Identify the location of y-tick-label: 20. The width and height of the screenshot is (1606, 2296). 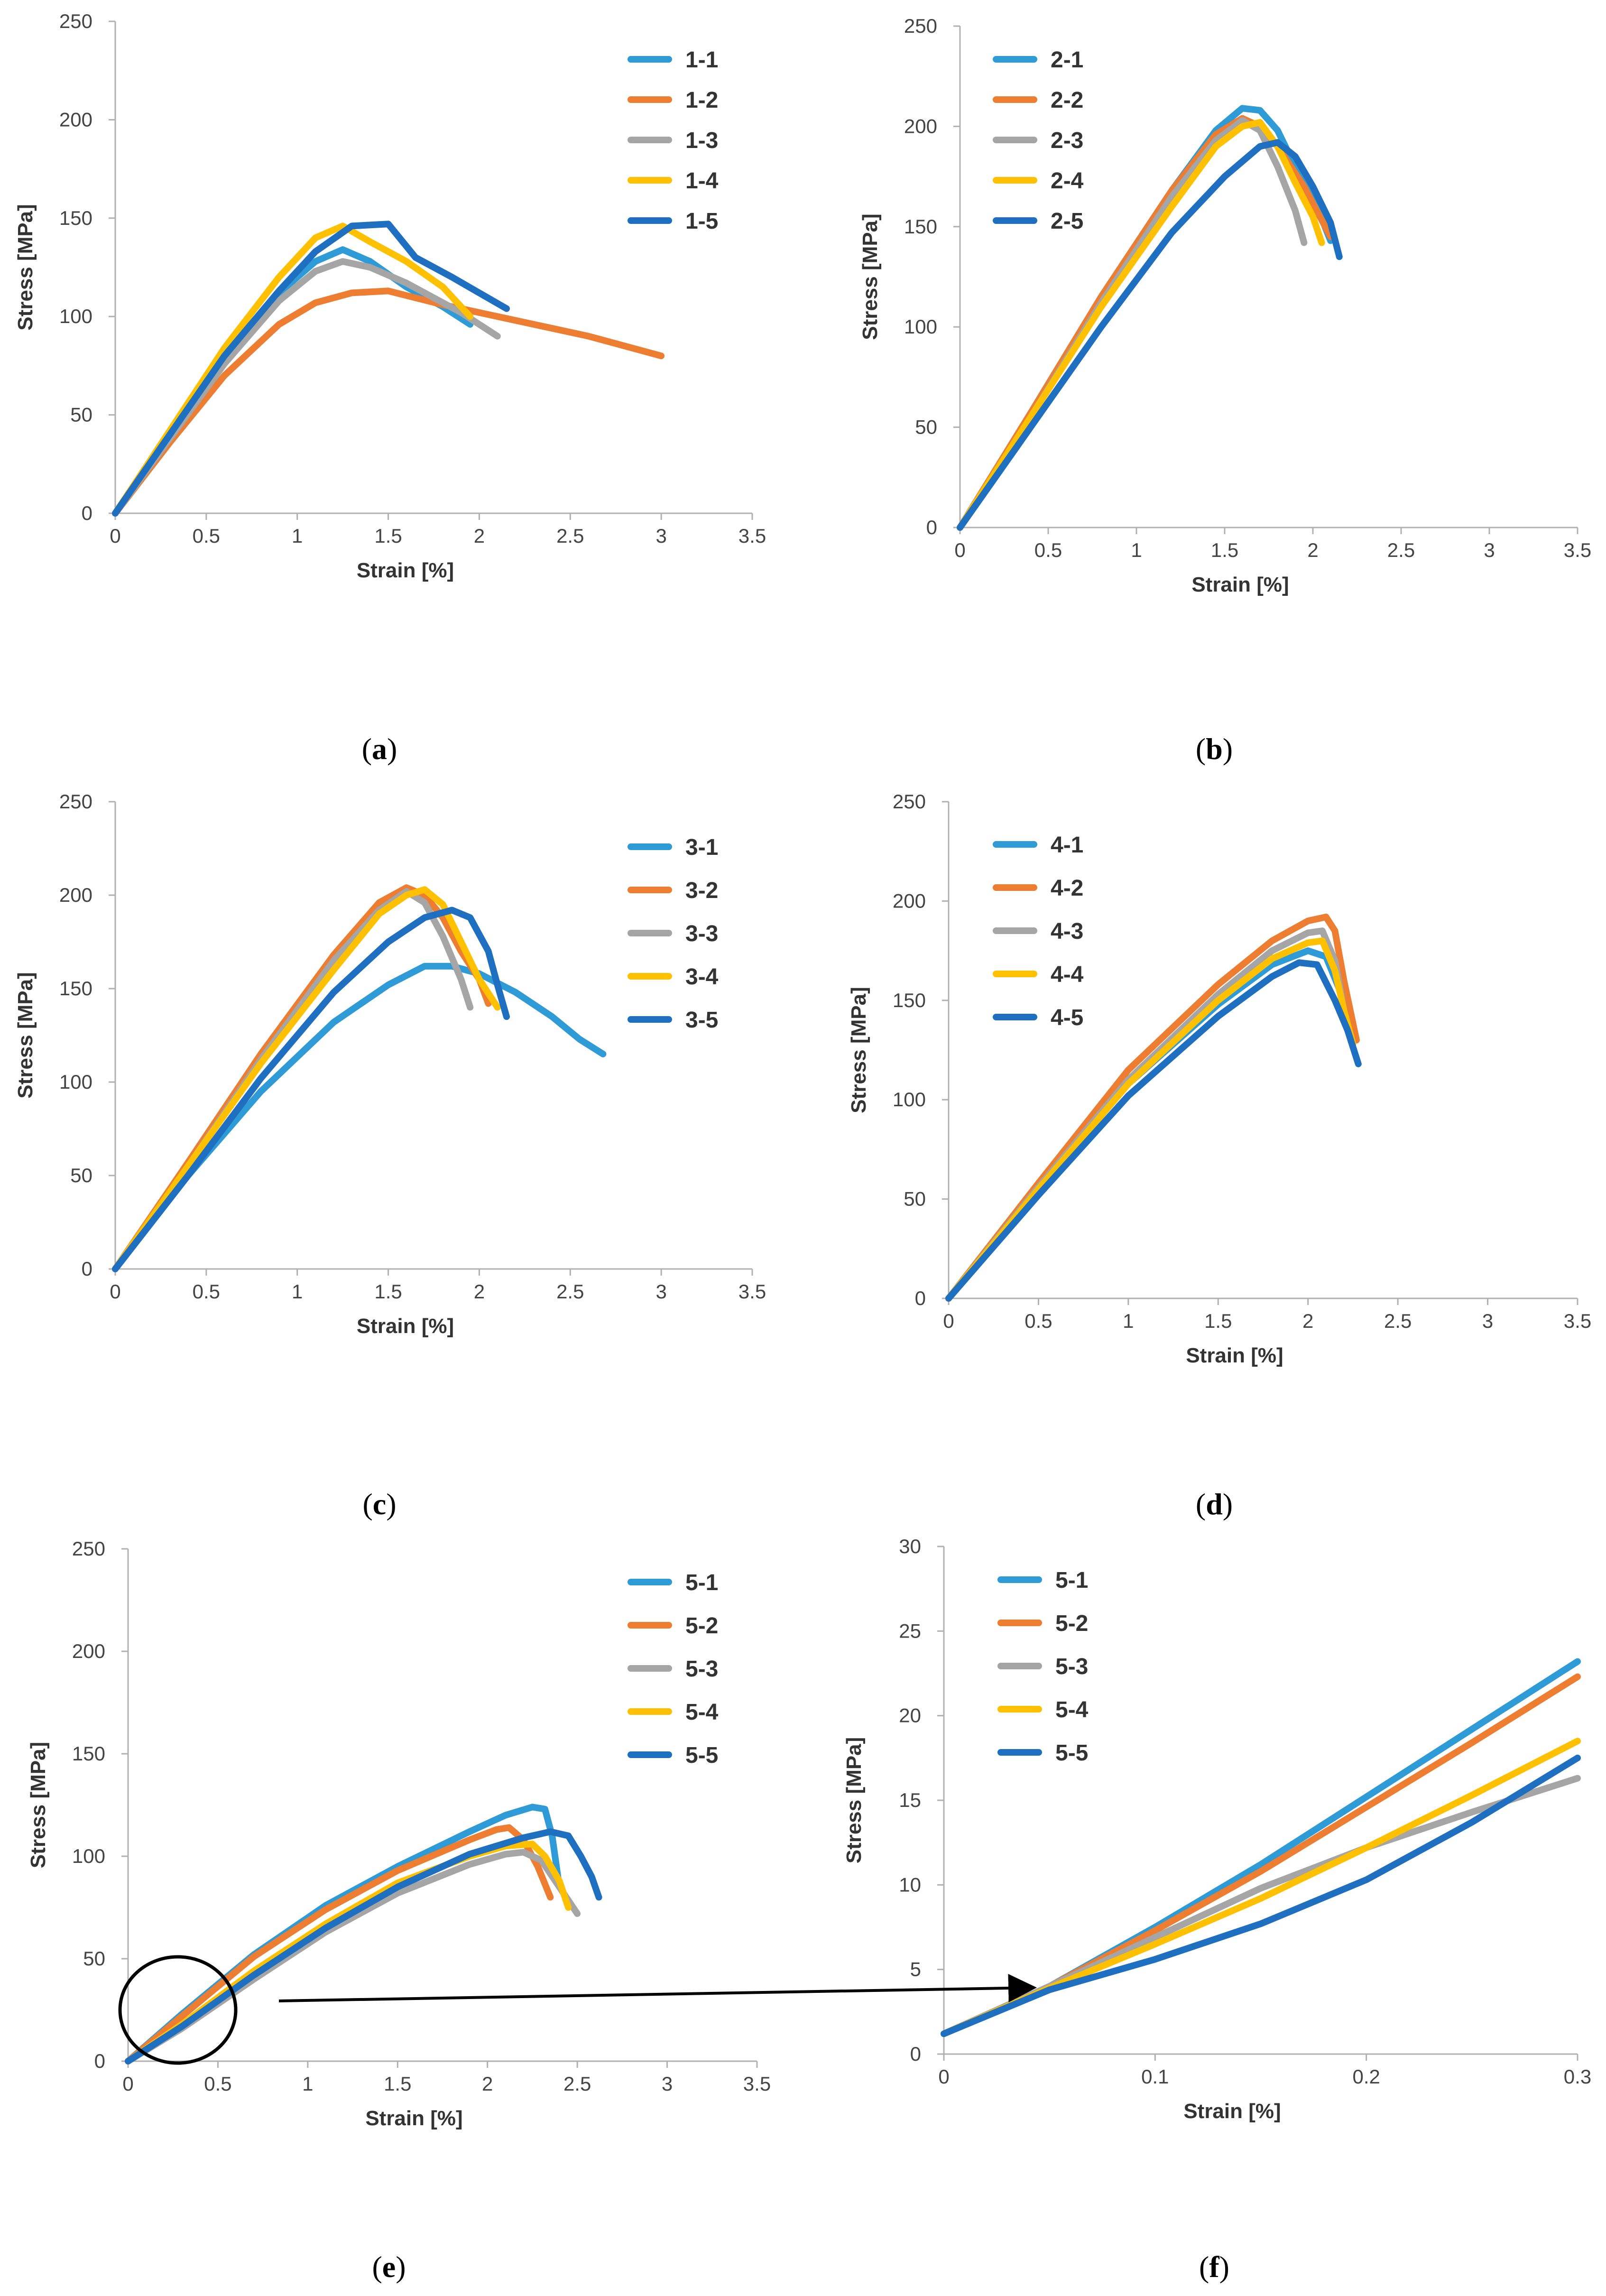
(910, 1715).